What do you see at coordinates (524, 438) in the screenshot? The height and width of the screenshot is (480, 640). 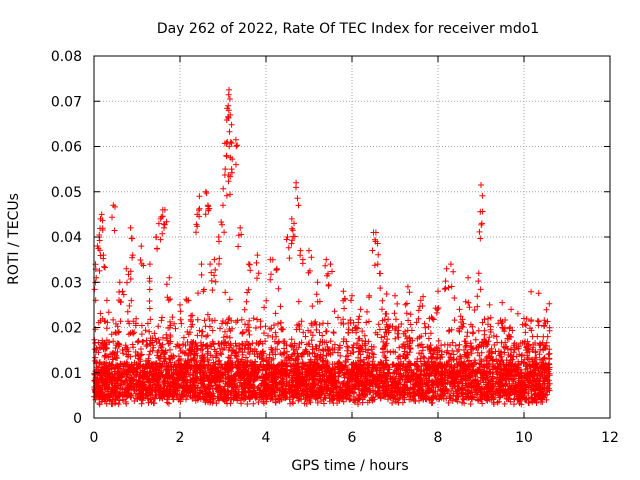 I see `x-tick-label: 10` at bounding box center [524, 438].